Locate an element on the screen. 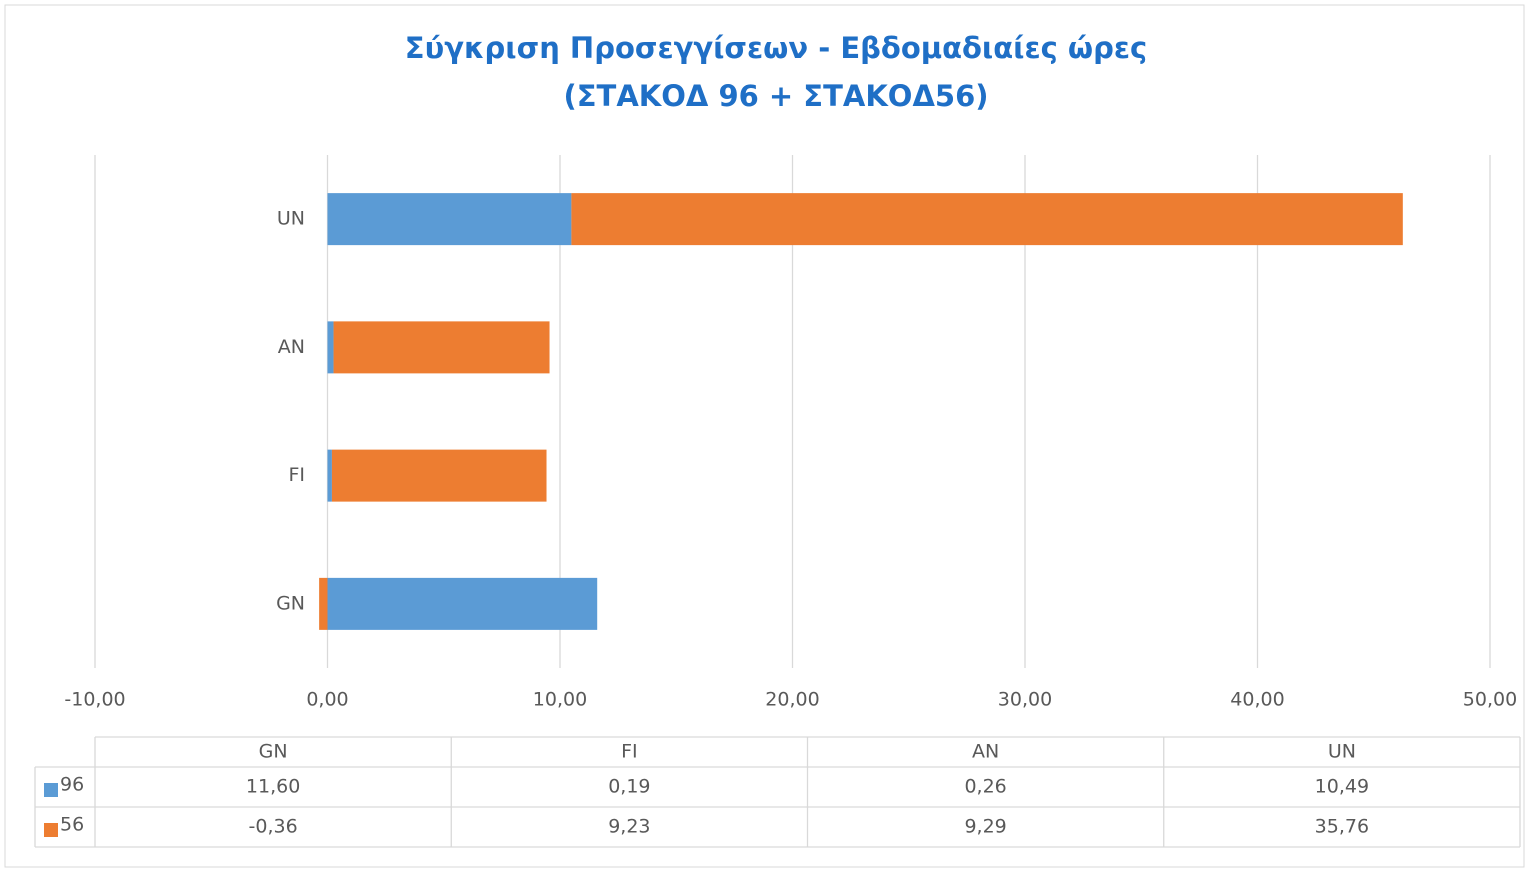  table-header: GN is located at coordinates (273, 752).